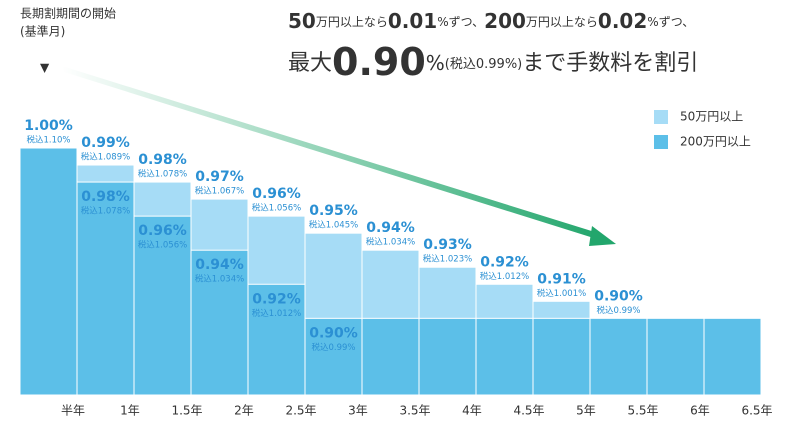  I want to click on headline-part: まで手数料を割引, so click(610, 63).